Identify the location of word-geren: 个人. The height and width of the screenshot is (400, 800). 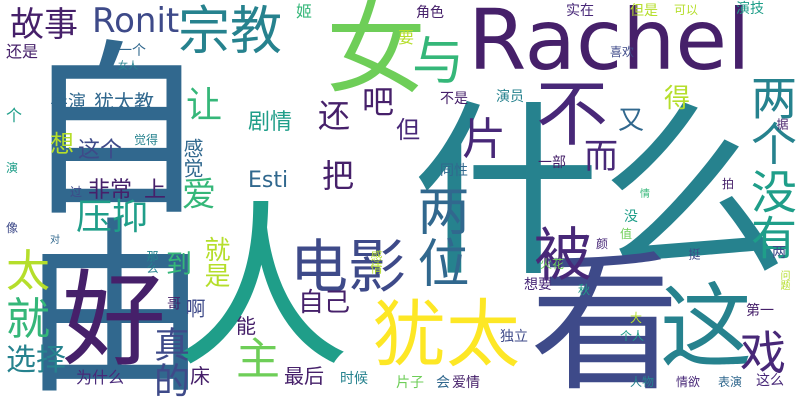
(632, 336).